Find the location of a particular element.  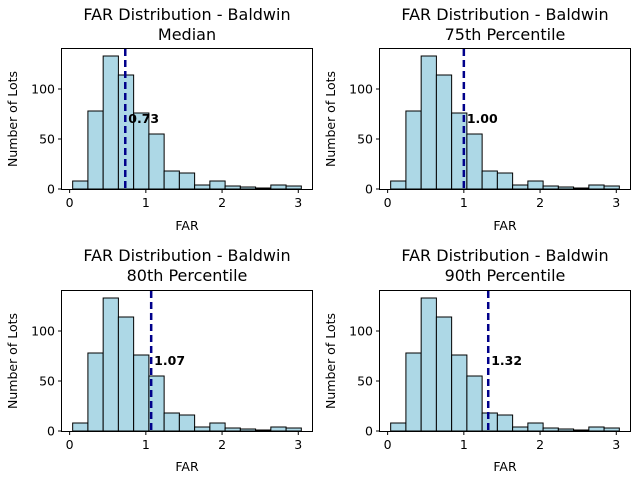

chart-subtitle: 80th Percentile is located at coordinates (187, 275).